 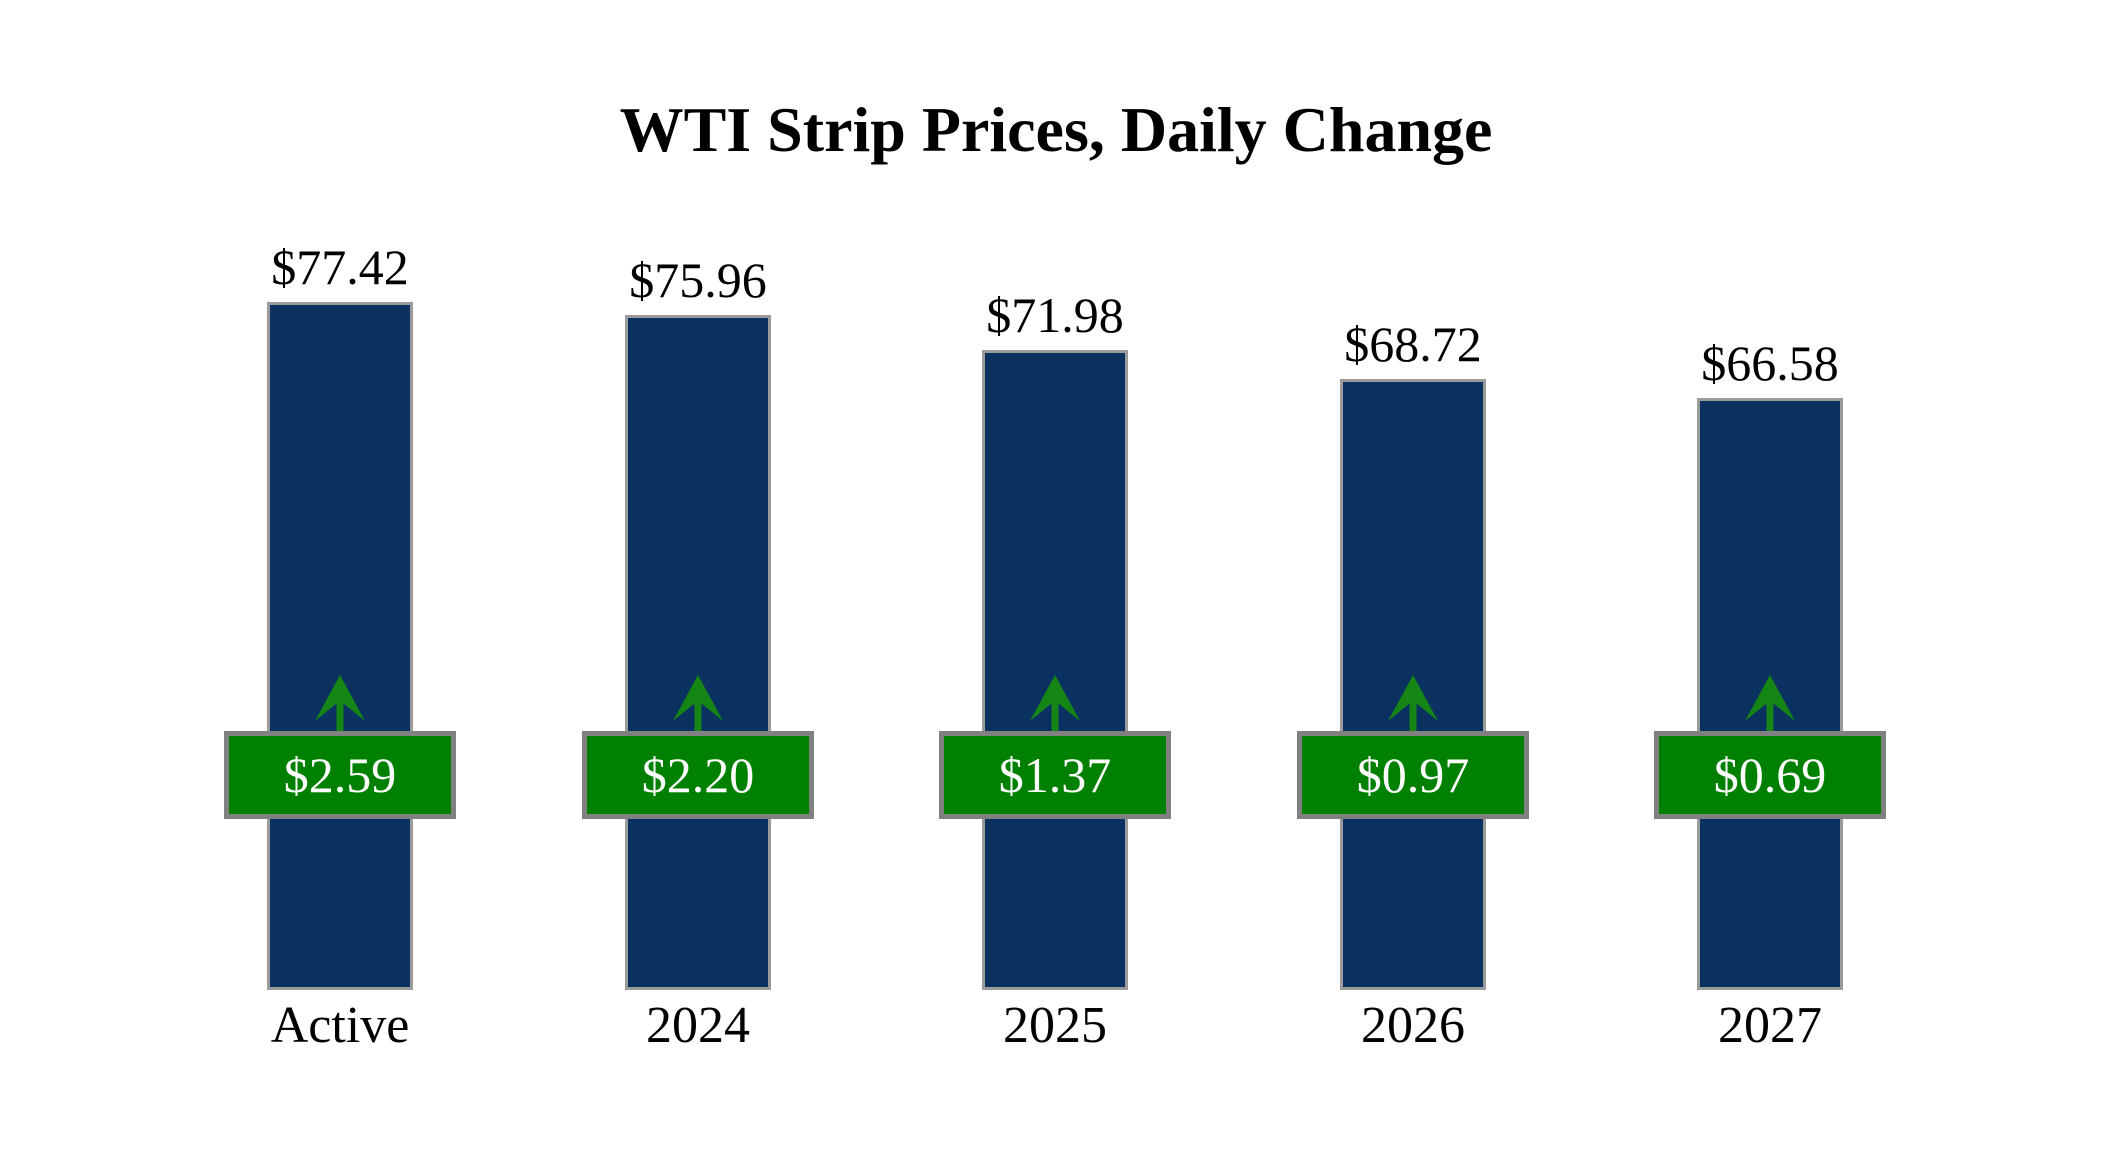 I want to click on daily-change-value: $1.37, so click(x=1055, y=775).